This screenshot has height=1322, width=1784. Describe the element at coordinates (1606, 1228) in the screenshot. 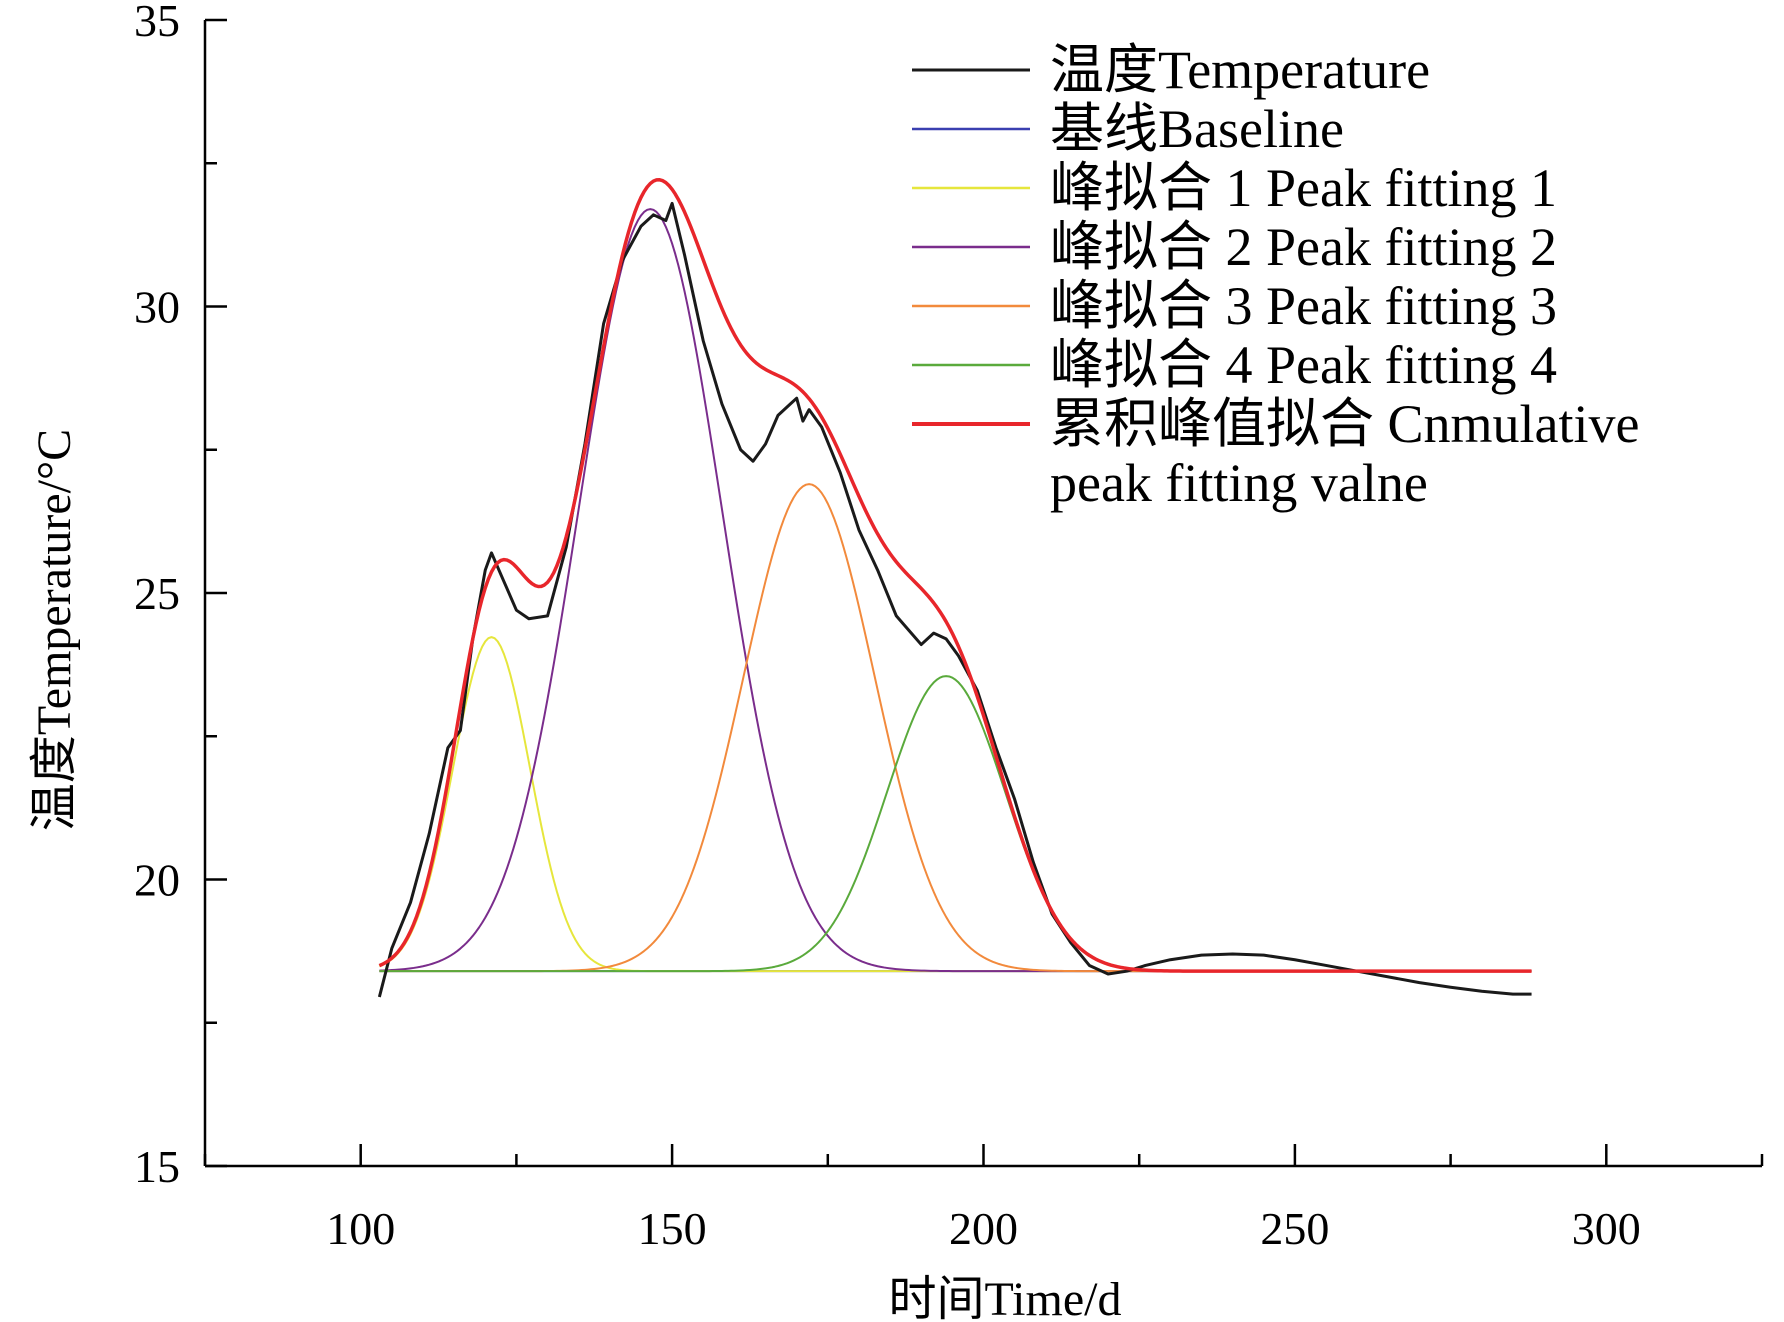

I see `x-tick-label: 300` at that location.